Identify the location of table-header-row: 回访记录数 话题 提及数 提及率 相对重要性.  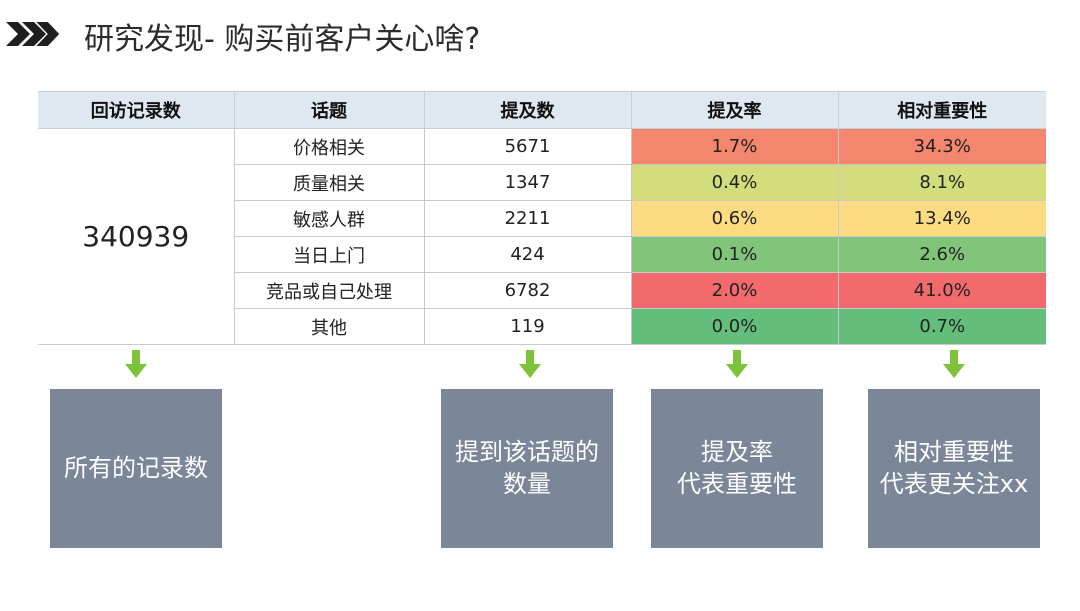
(542, 110).